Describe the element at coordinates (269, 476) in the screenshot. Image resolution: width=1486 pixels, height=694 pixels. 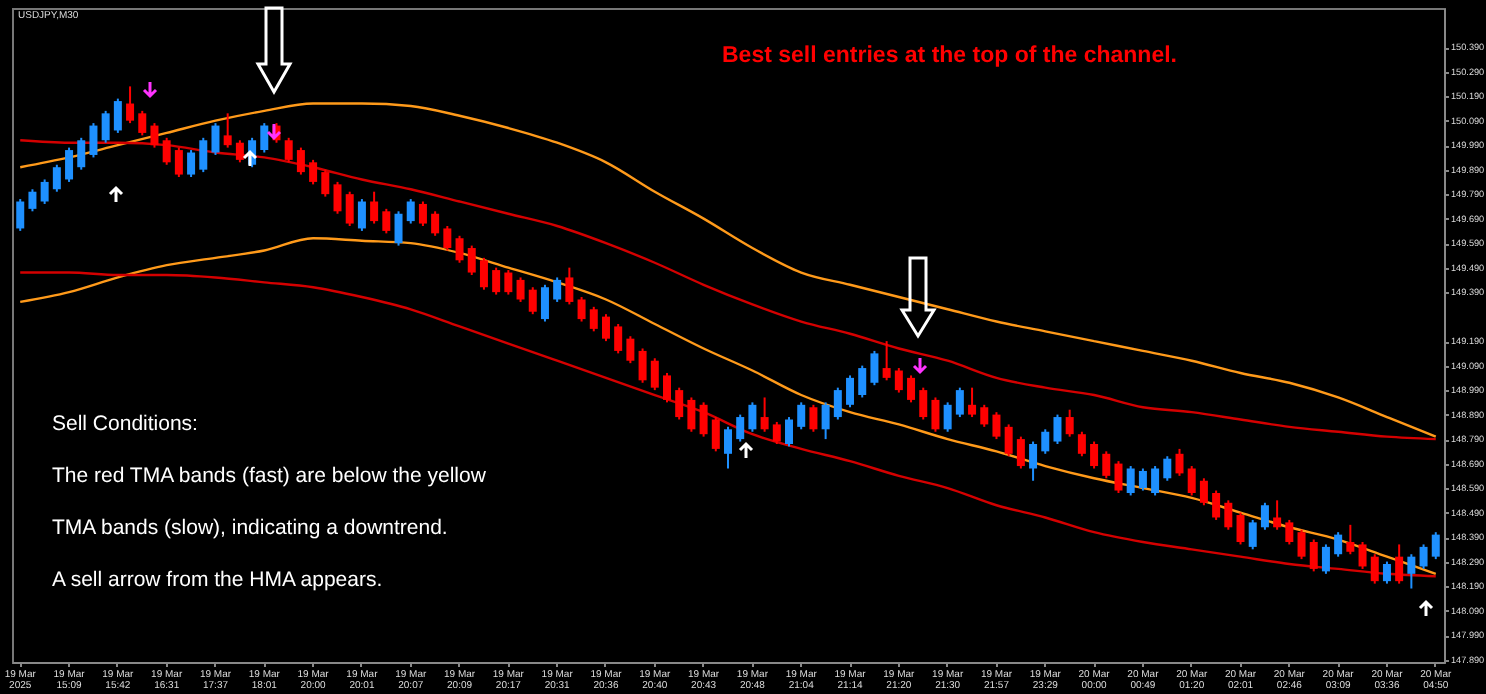
I see `annotation: The red TMA bands (fast) are below the yellow` at that location.